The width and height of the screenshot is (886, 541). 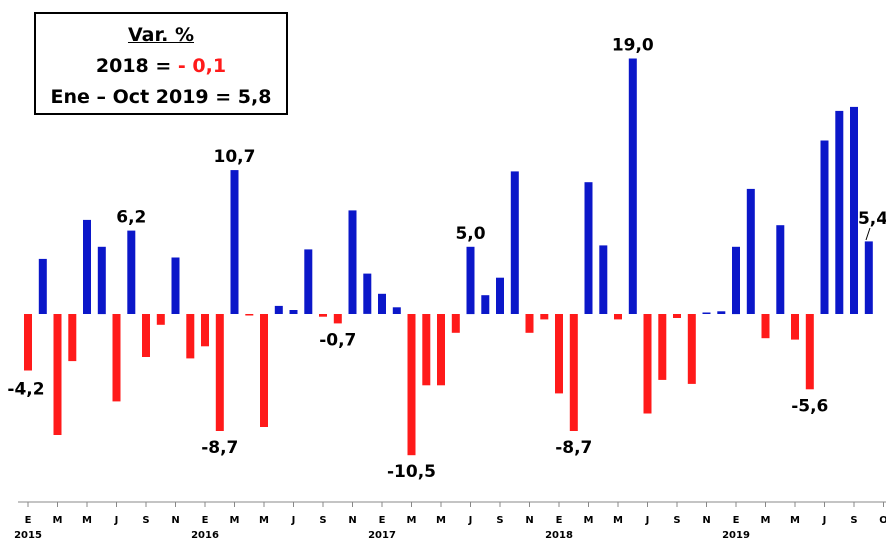 What do you see at coordinates (559, 535) in the screenshot?
I see `year-label: 2018` at bounding box center [559, 535].